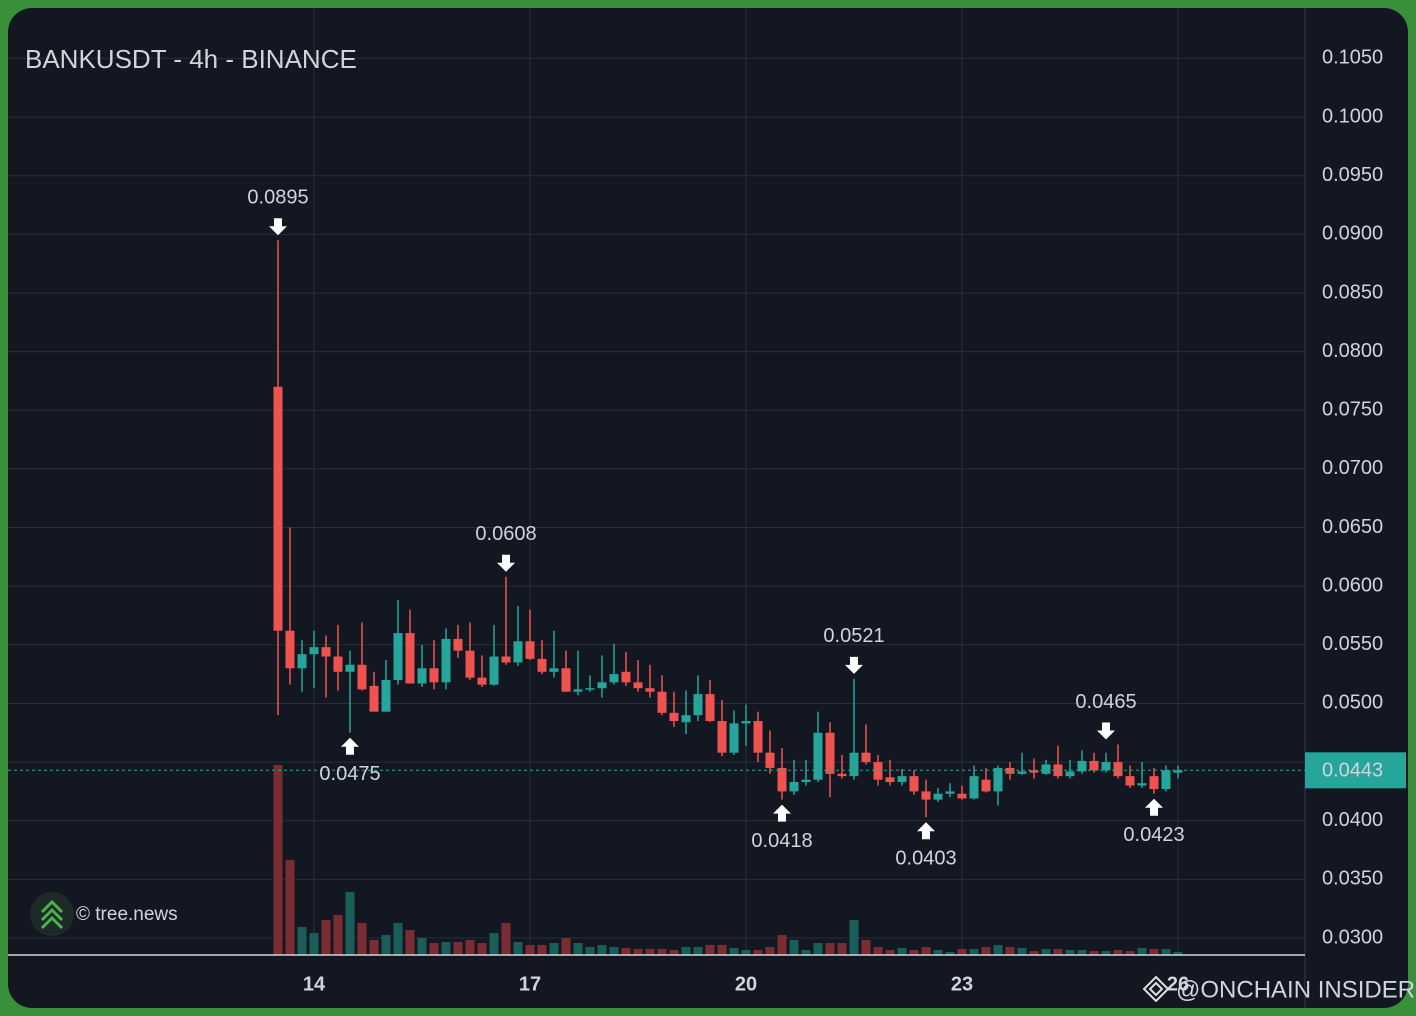 Image resolution: width=1416 pixels, height=1016 pixels. Describe the element at coordinates (314, 984) in the screenshot. I see `x-tick-label: 14` at that location.